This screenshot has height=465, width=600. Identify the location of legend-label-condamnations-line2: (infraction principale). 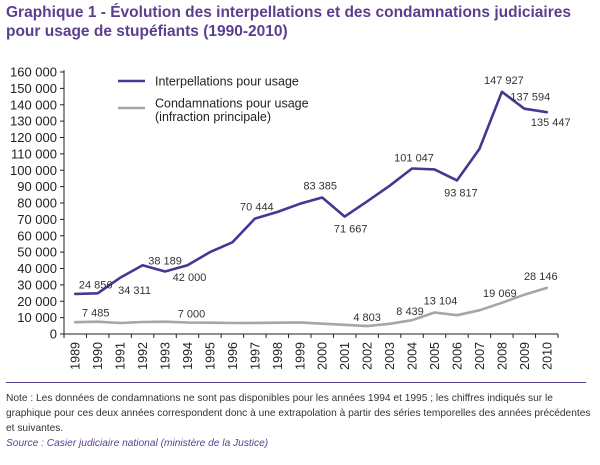
(213, 117).